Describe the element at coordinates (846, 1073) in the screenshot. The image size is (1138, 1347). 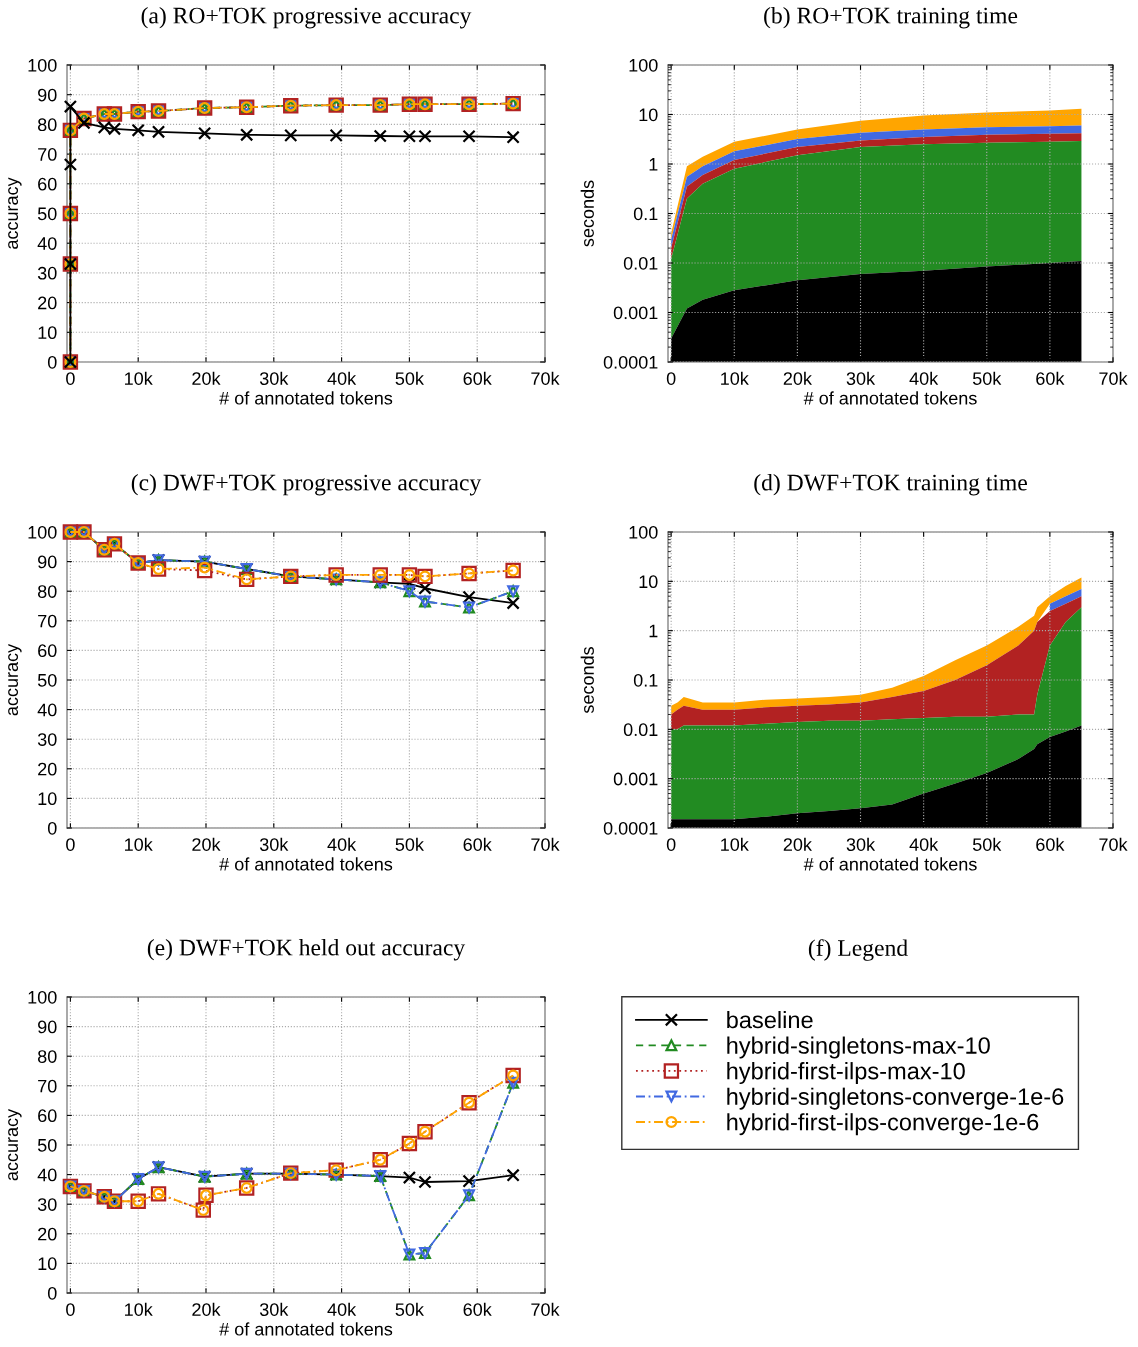
I see `legend-label: hybrid-first-ilps-max-10` at that location.